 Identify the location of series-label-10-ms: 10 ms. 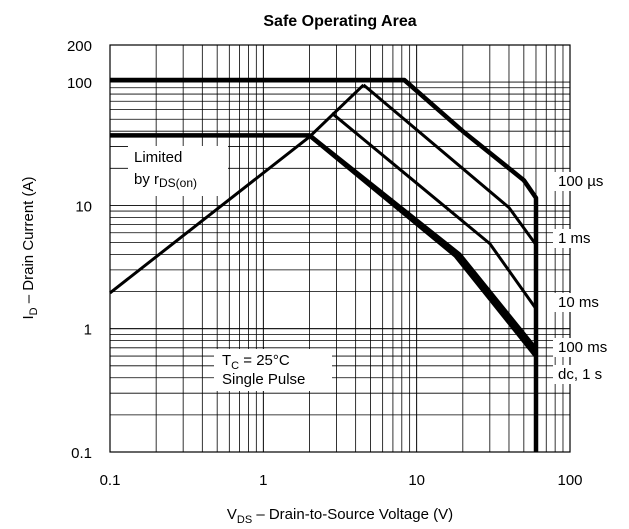
(578, 302).